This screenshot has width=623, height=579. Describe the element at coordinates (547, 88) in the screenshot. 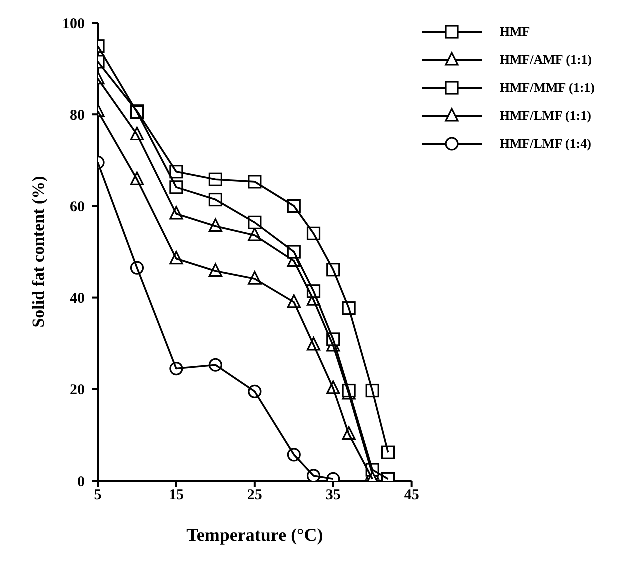

I see `legend-label: HMF/MMF (1:1)` at that location.